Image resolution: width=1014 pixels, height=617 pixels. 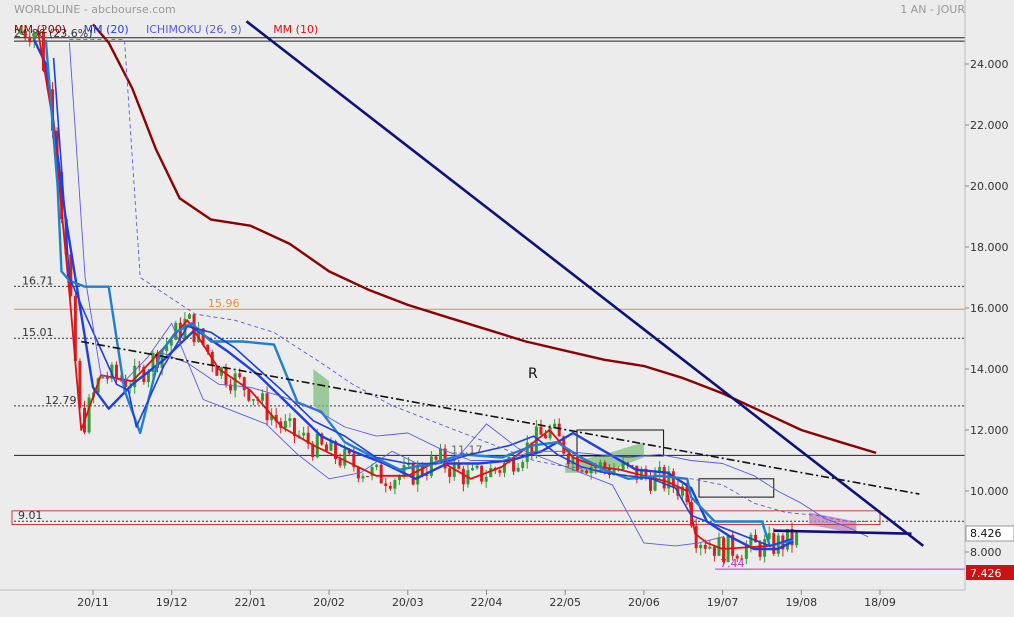 What do you see at coordinates (251, 602) in the screenshot?
I see `x-tick-label: 22/01` at bounding box center [251, 602].